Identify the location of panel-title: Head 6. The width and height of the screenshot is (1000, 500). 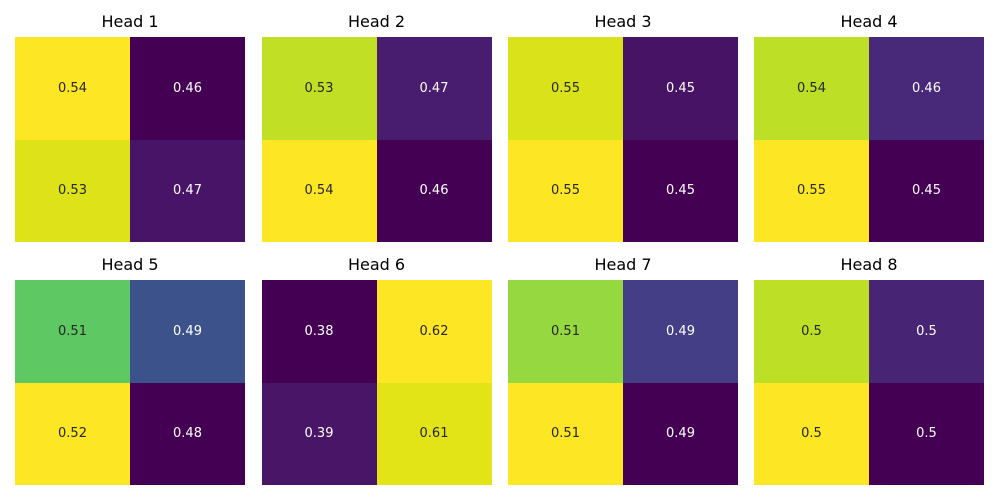
(376, 264).